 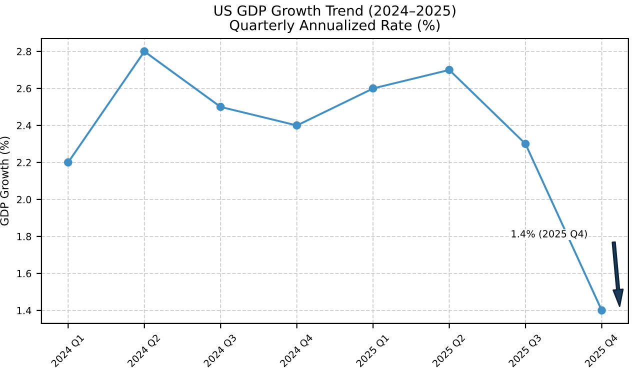 What do you see at coordinates (24, 200) in the screenshot?
I see `y-tick-label: 2.0` at bounding box center [24, 200].